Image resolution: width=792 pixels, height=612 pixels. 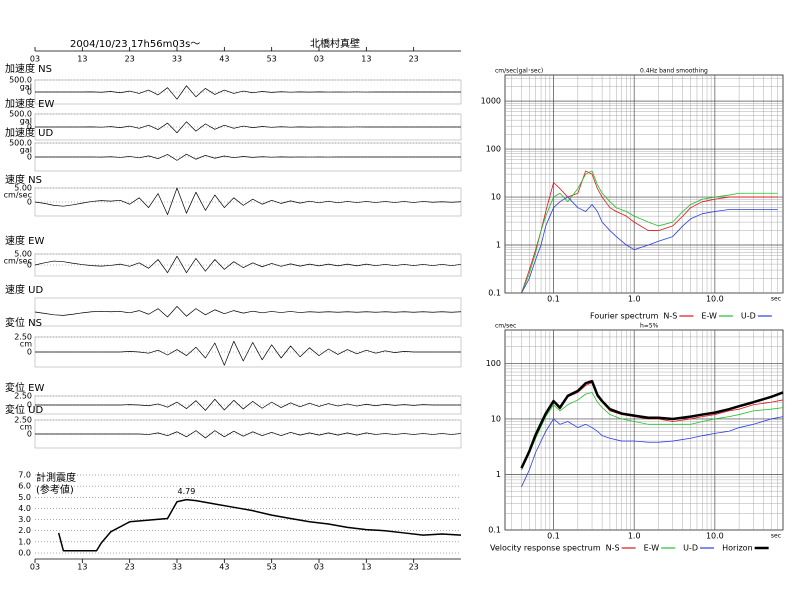 I want to click on y-tick-label: 7.0, so click(x=24, y=475).